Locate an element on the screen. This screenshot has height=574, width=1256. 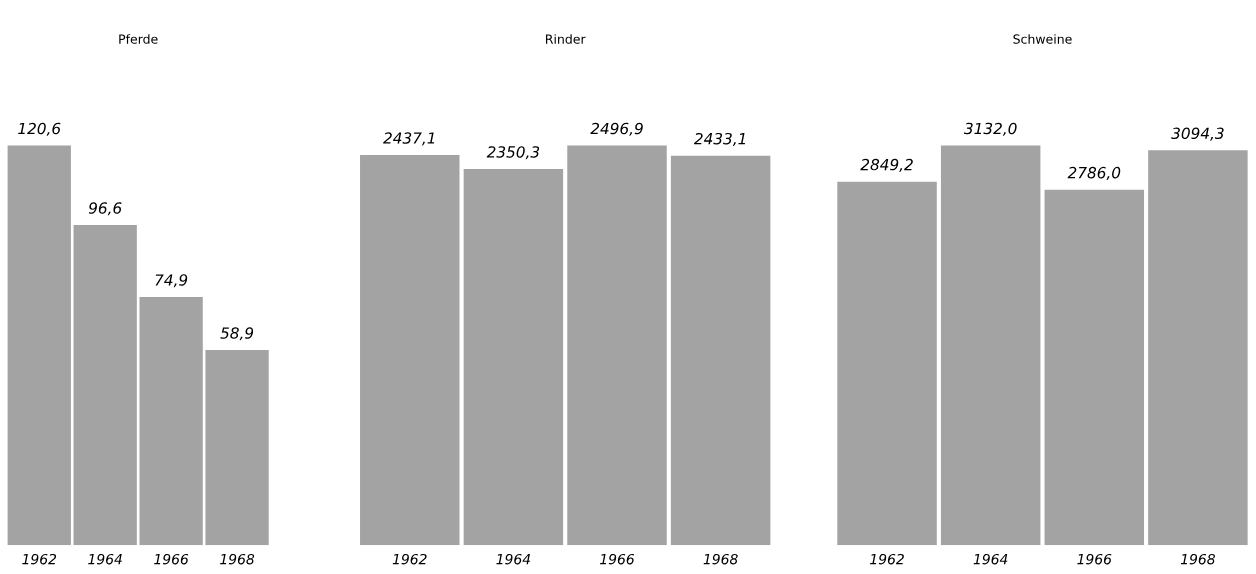
data-label: 120,6 is located at coordinates (39, 129).